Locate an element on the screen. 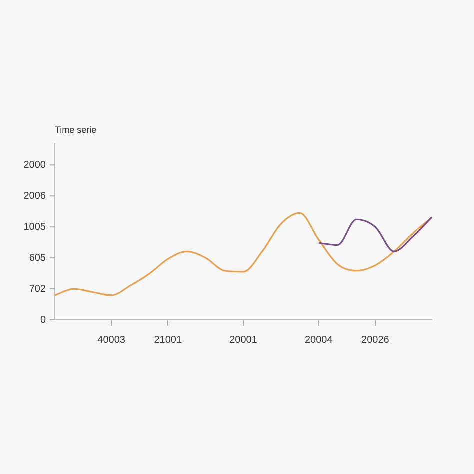 Image resolution: width=474 pixels, height=474 pixels. x-tick-label: 20026 is located at coordinates (376, 340).